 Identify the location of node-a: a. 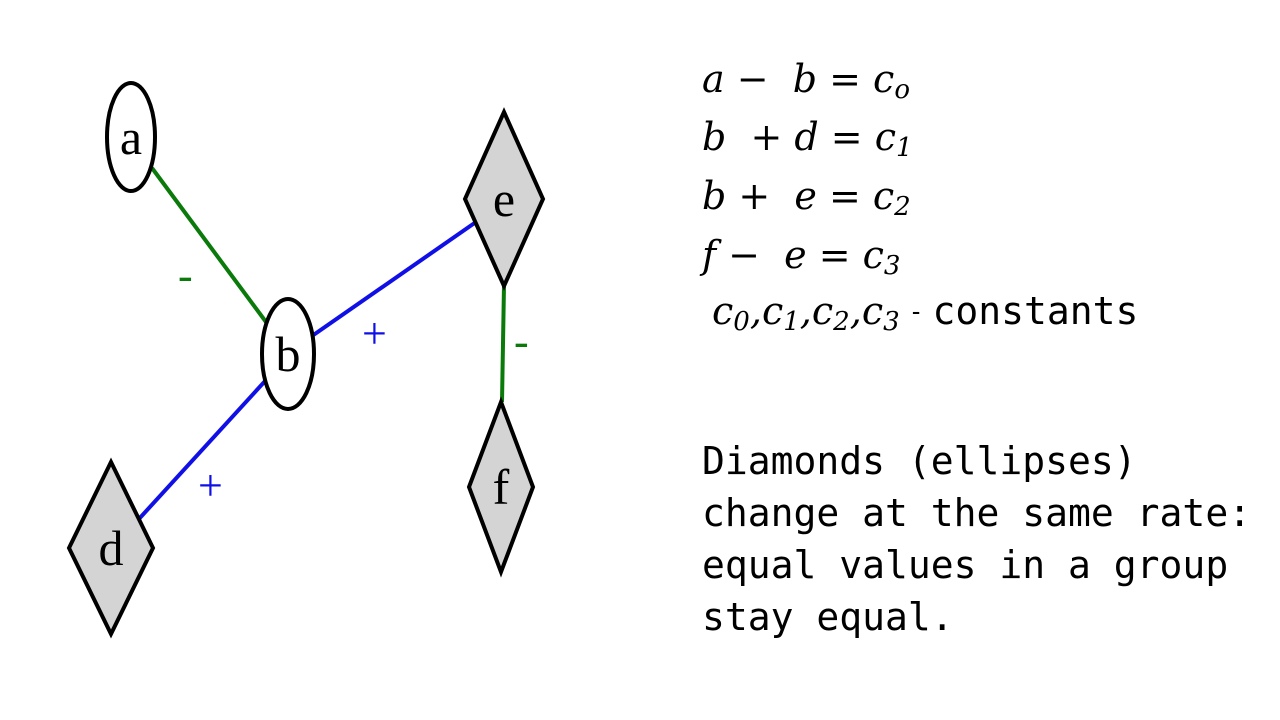
(131, 137).